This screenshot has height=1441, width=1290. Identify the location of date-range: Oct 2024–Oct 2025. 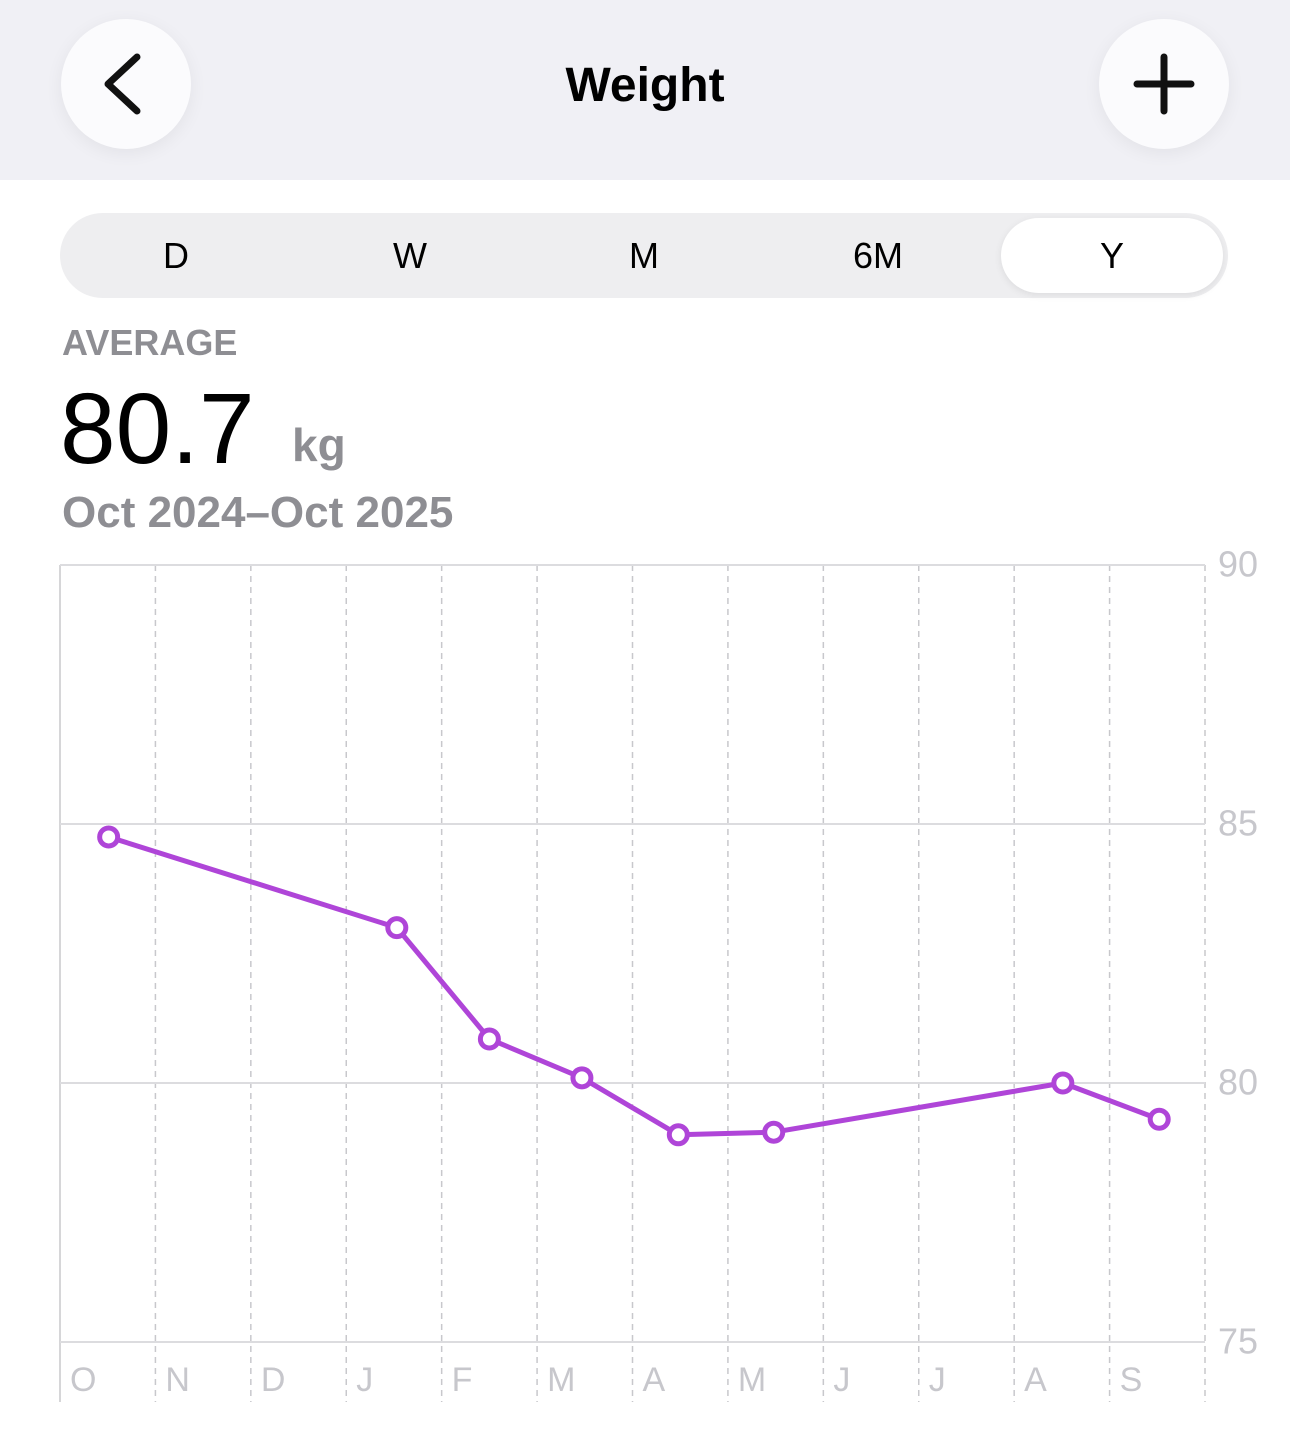
(258, 512).